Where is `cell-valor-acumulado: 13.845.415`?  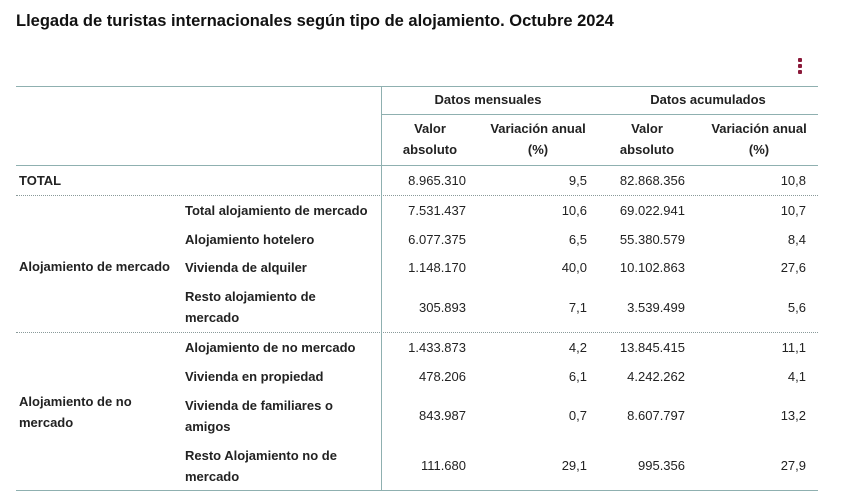
cell-valor-acumulado: 13.845.415 is located at coordinates (652, 347).